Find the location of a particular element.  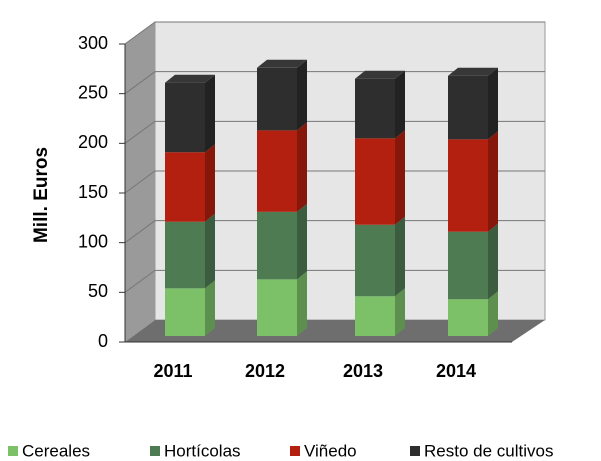

x-tick-label: 2012 is located at coordinates (265, 371).